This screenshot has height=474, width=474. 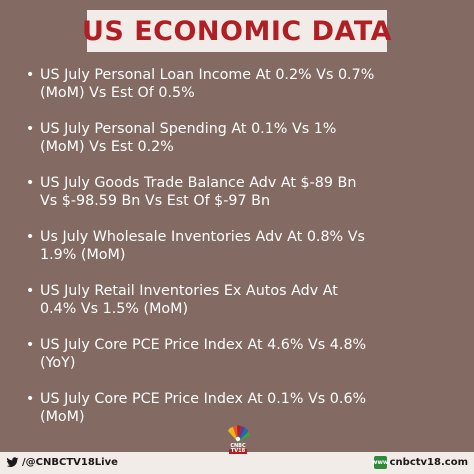 I want to click on website-link: www cnbctv18.com, so click(x=420, y=462).